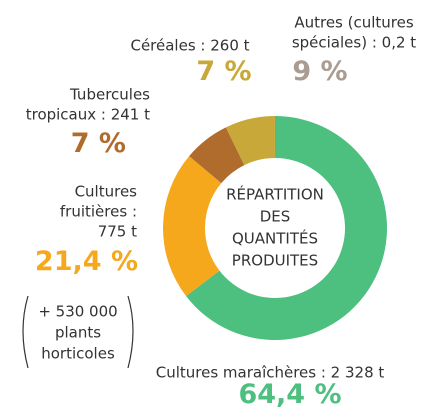 The width and height of the screenshot is (423, 409). What do you see at coordinates (289, 394) in the screenshot?
I see `percent-label: 64,4 %` at bounding box center [289, 394].